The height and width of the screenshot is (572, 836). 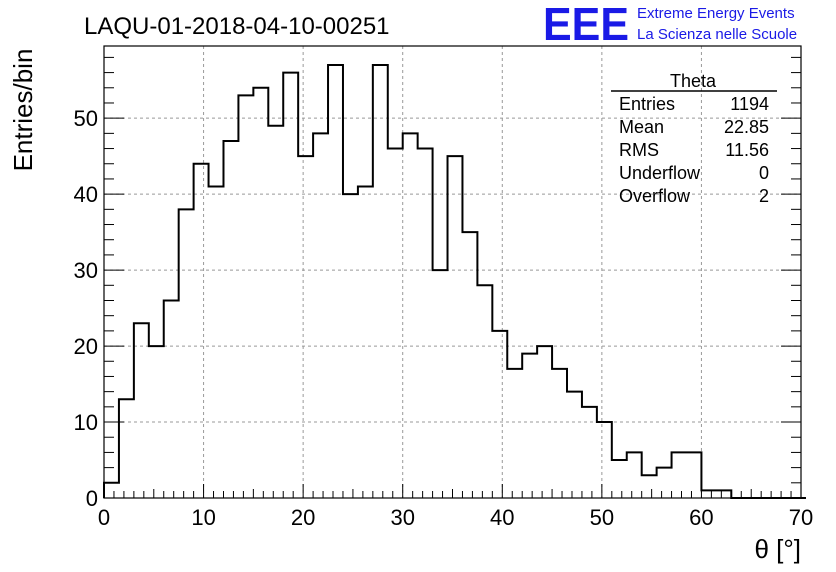 I want to click on logo-acronym: EEE, so click(x=586, y=25).